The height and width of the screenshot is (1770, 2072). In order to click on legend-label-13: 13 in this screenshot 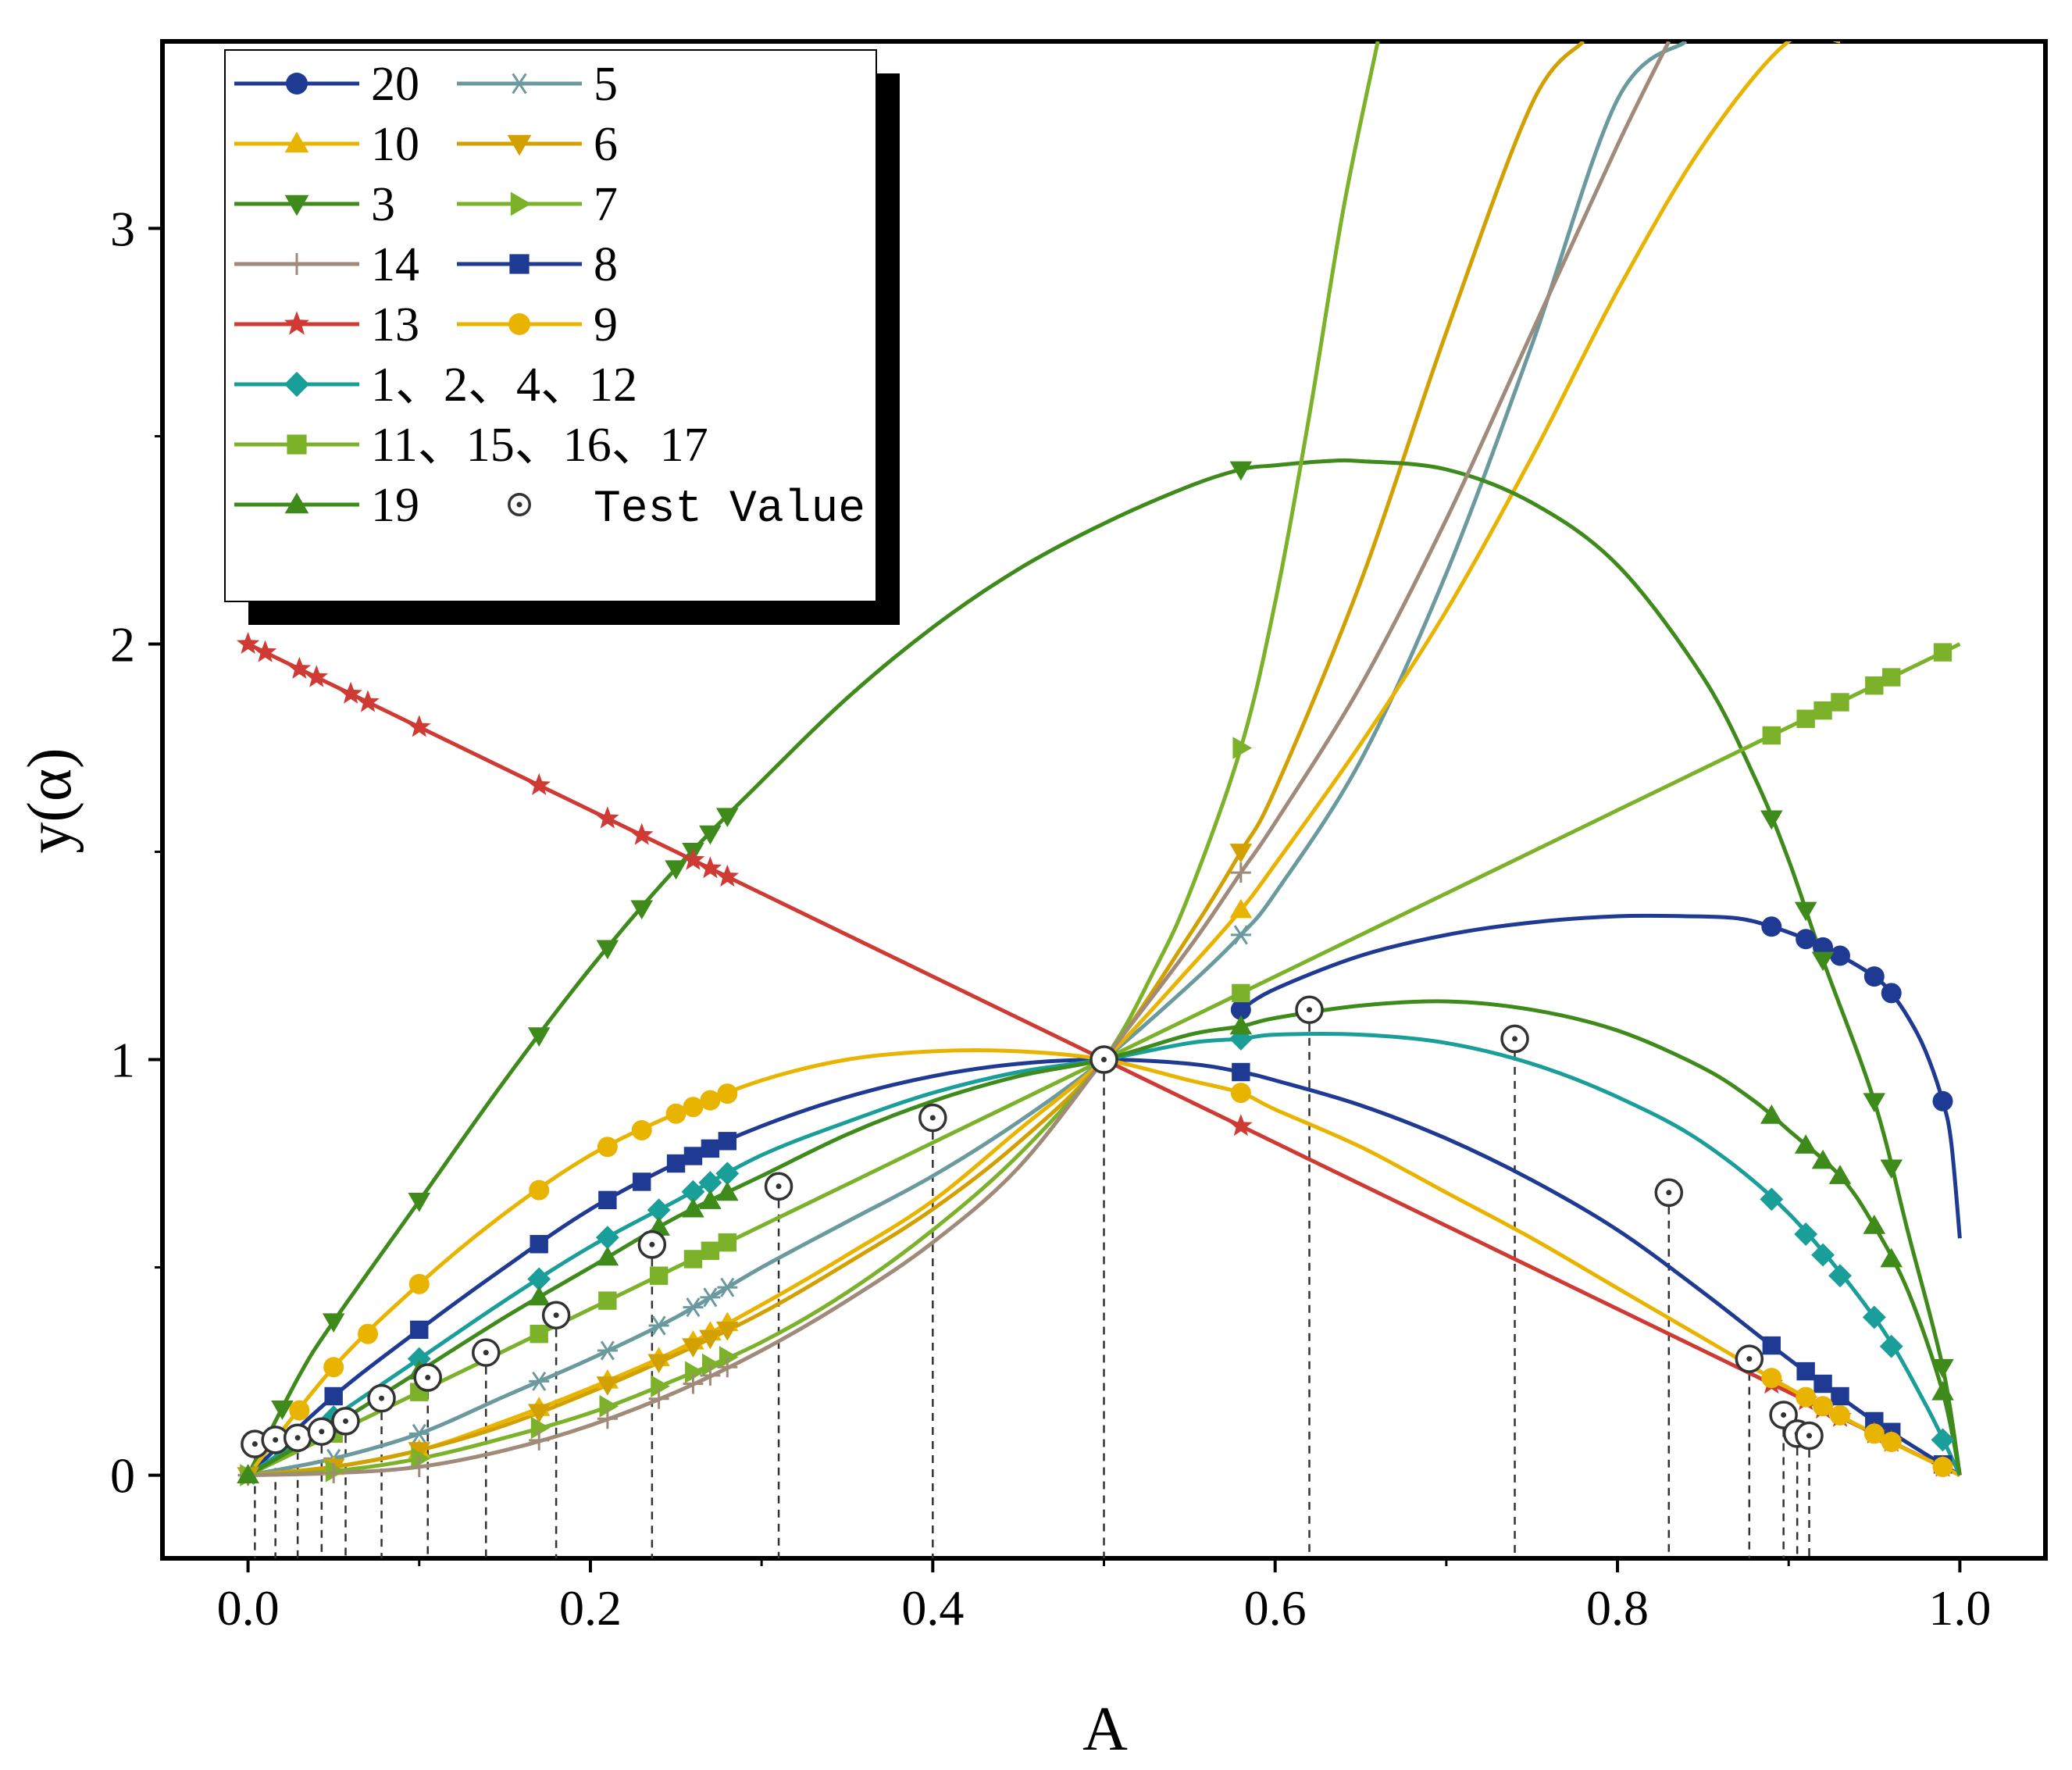, I will do `click(395, 325)`.